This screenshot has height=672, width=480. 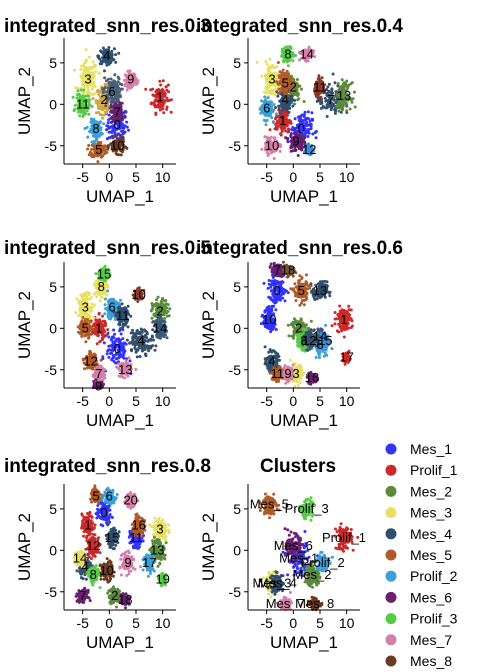 What do you see at coordinates (117, 145) in the screenshot?
I see `cluster-label: 10` at bounding box center [117, 145].